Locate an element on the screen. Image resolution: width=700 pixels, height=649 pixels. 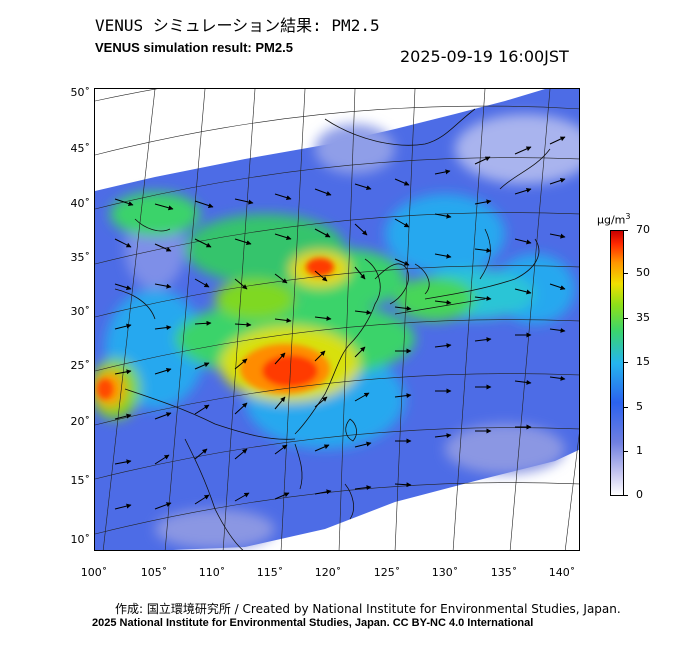
lon-label: 115˚ is located at coordinates (270, 572).